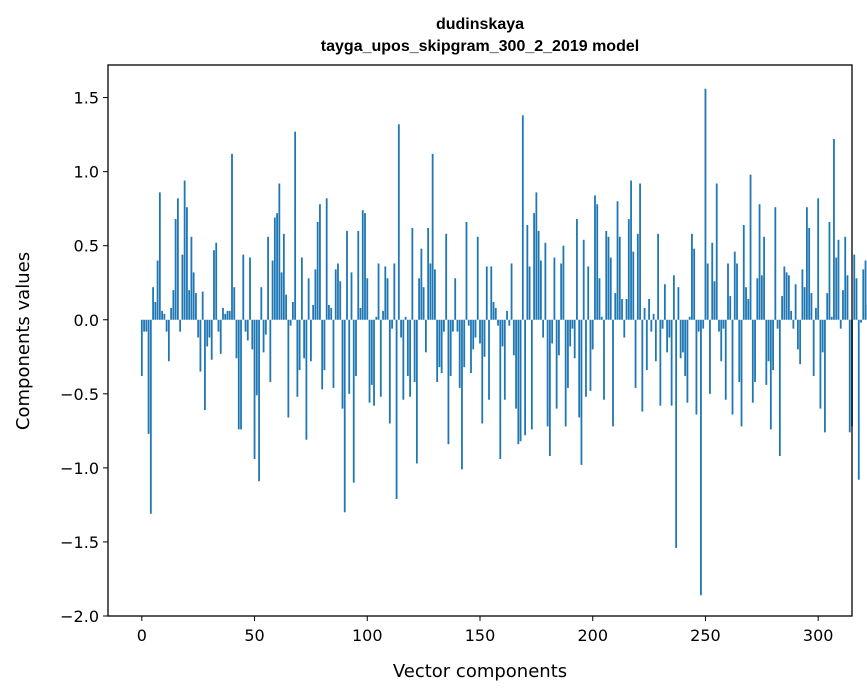 Image resolution: width=867 pixels, height=696 pixels. I want to click on x-tick-label: 200, so click(592, 635).